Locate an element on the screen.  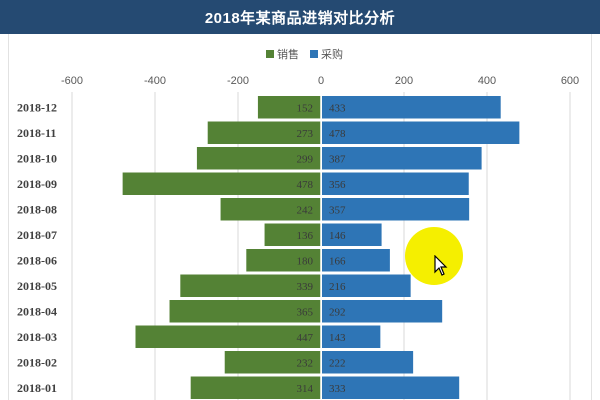
sales-data-label: 232 is located at coordinates (305, 363).